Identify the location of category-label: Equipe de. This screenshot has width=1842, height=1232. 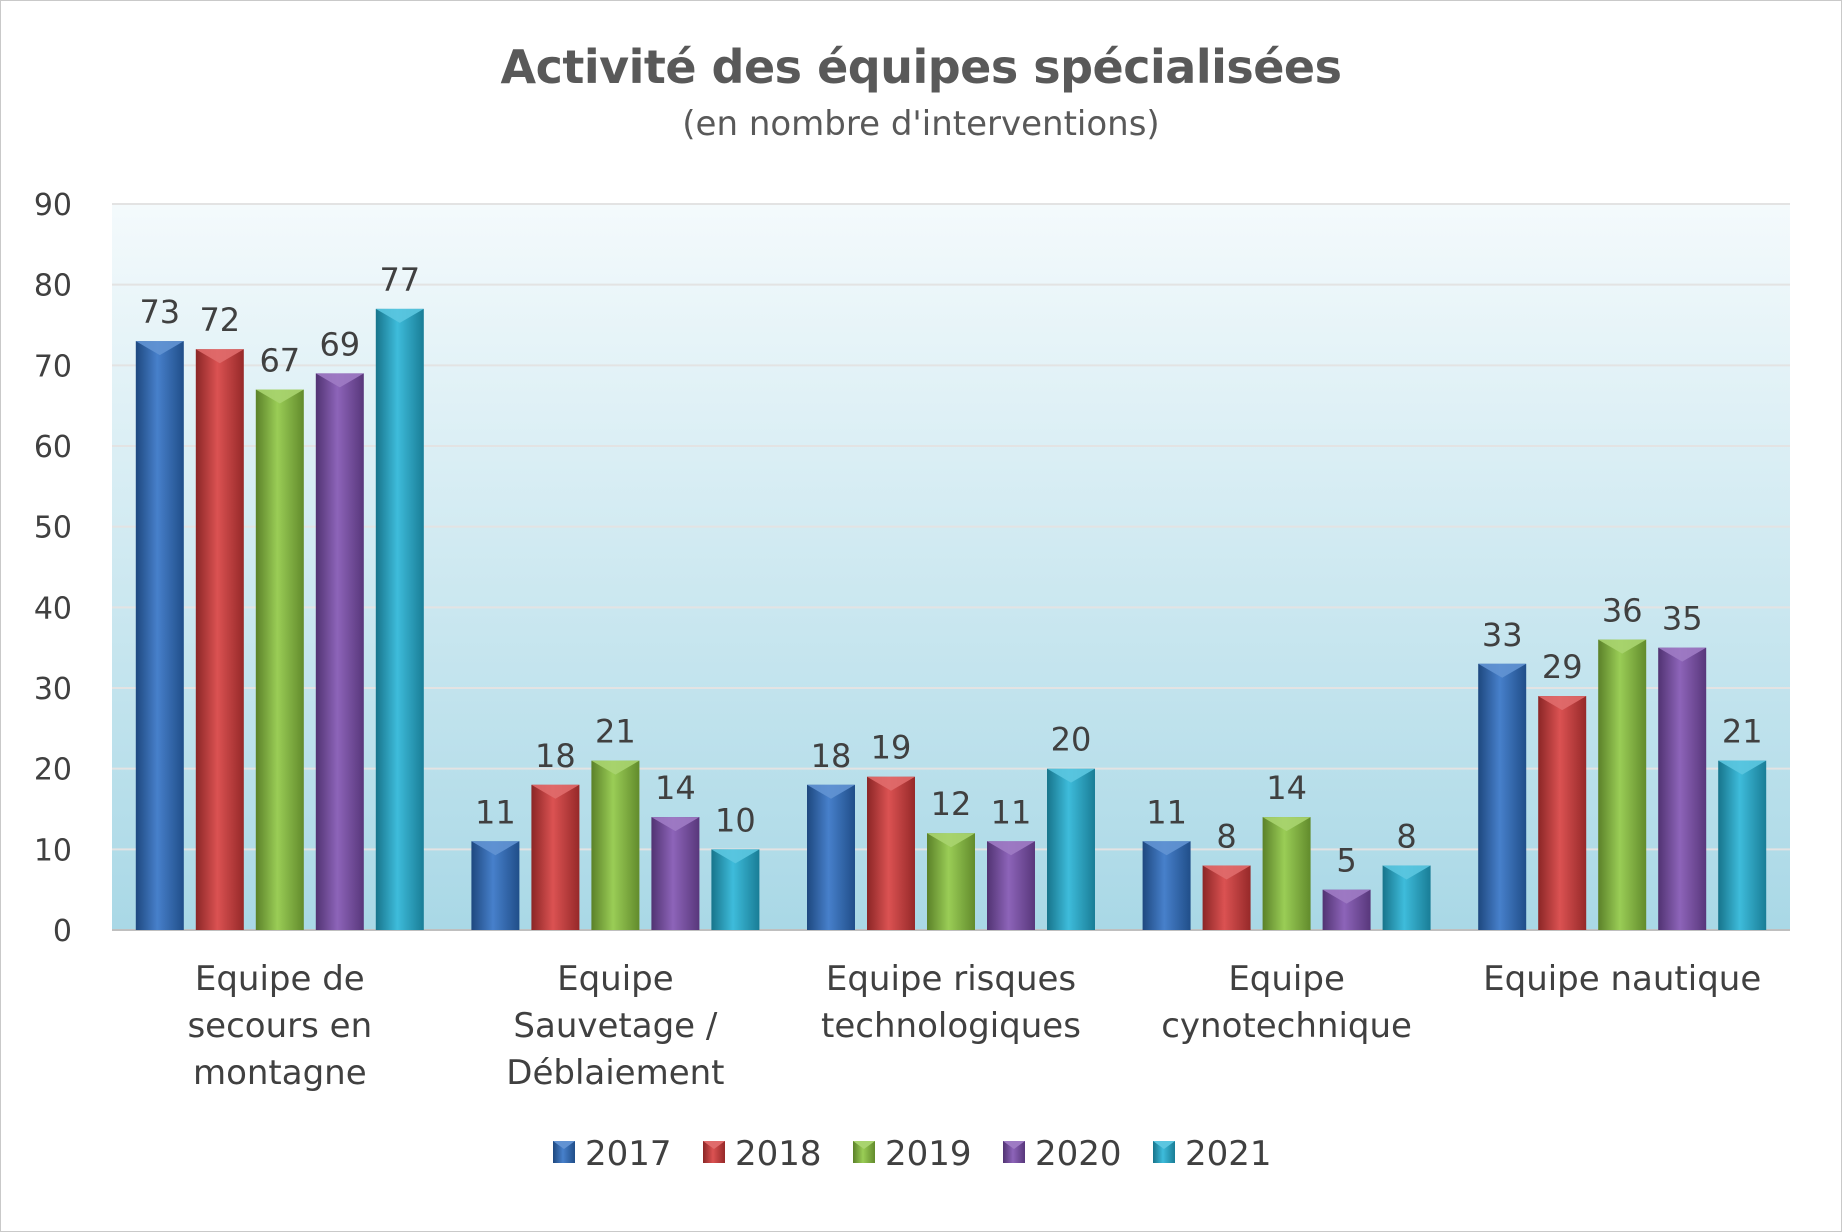
(280, 979).